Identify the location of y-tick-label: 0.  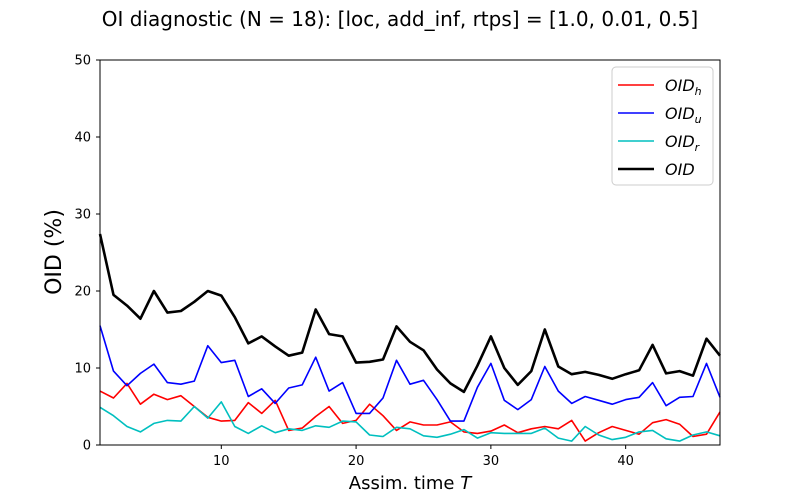
(87, 446).